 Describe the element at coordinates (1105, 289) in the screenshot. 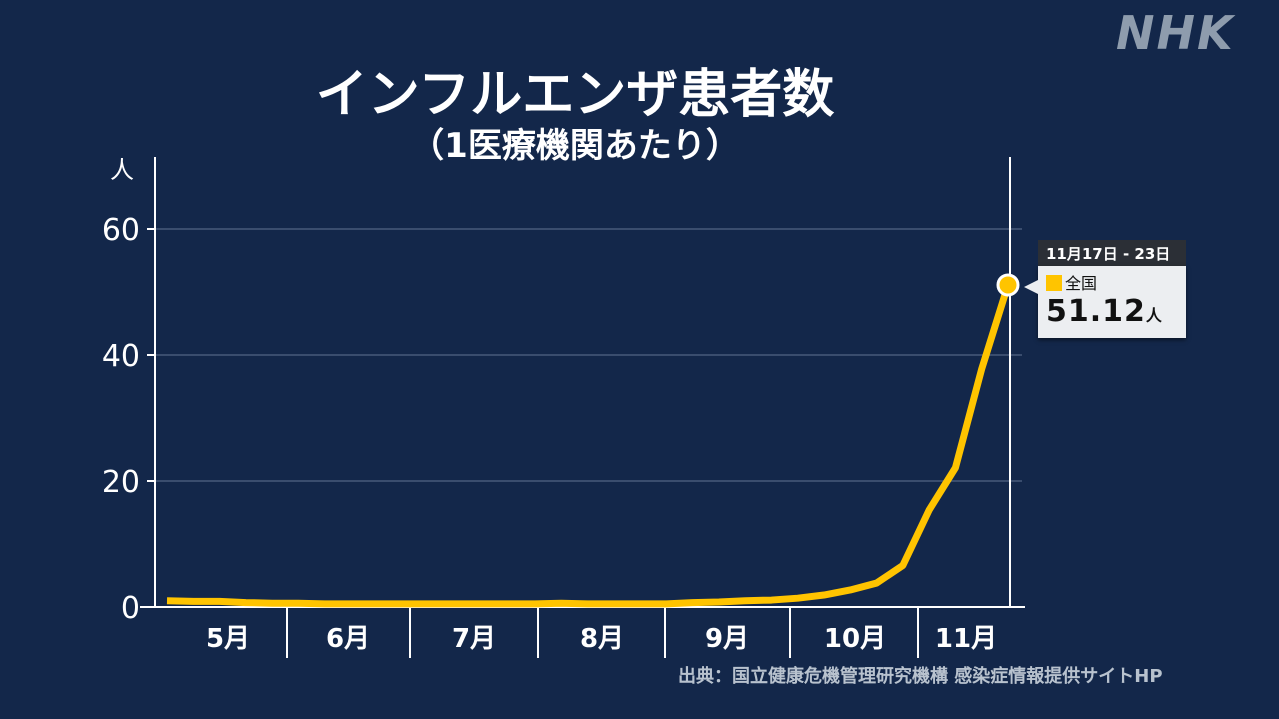

I see `data-tooltip: 11月17日 - 23日 全国 51.12人` at that location.